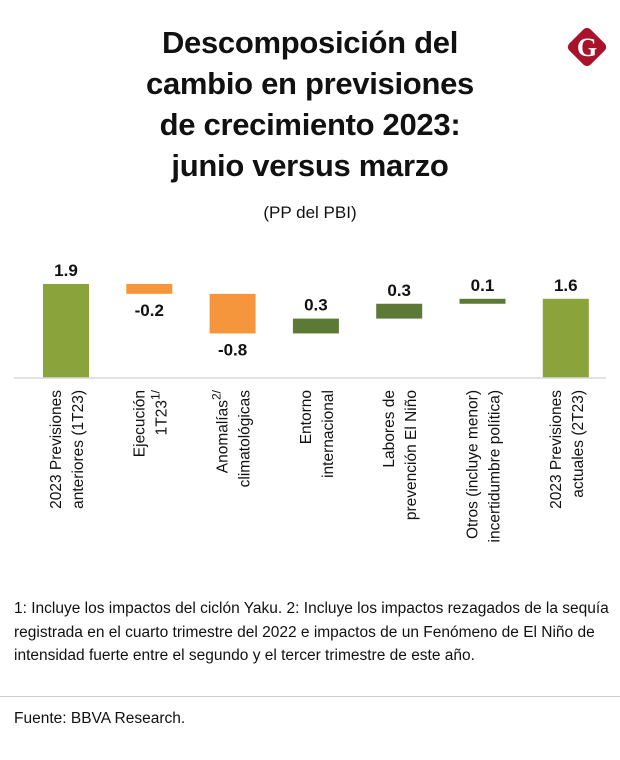 The height and width of the screenshot is (760, 620). What do you see at coordinates (66, 270) in the screenshot?
I see `data-label: 1.9` at bounding box center [66, 270].